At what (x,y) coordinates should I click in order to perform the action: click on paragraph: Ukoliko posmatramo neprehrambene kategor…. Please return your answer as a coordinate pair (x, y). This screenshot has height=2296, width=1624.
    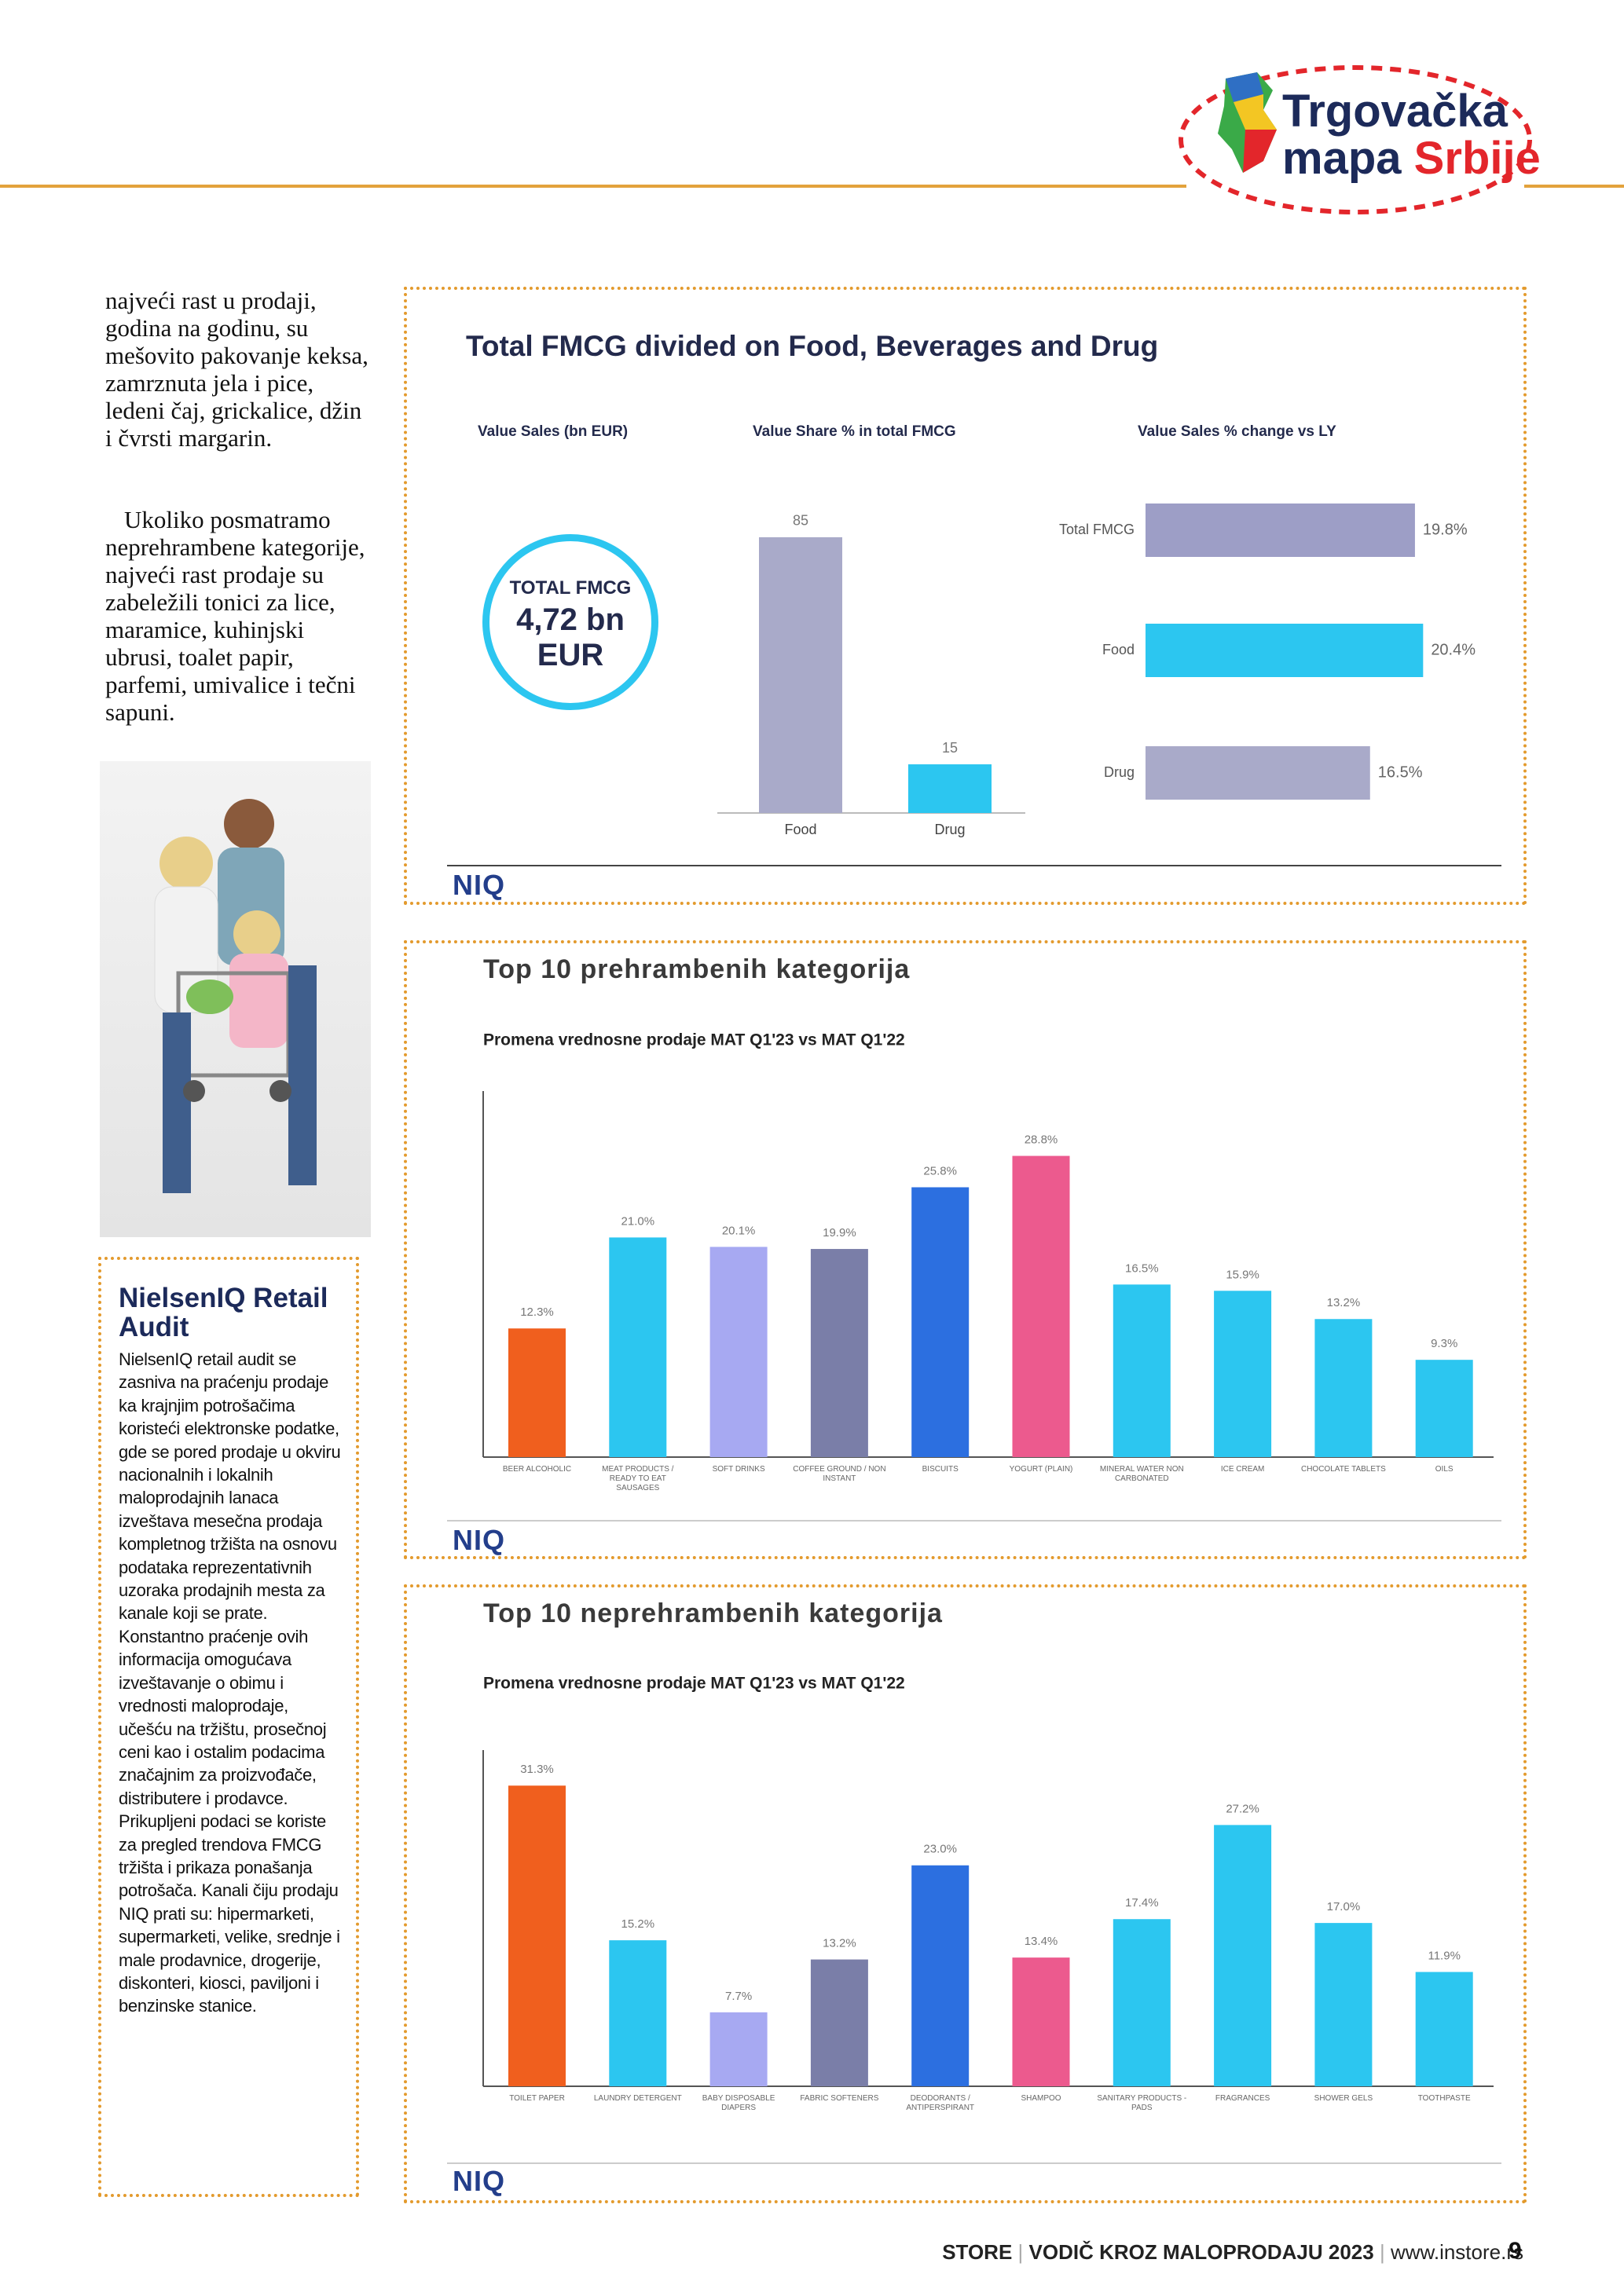
    Looking at the image, I should click on (235, 616).